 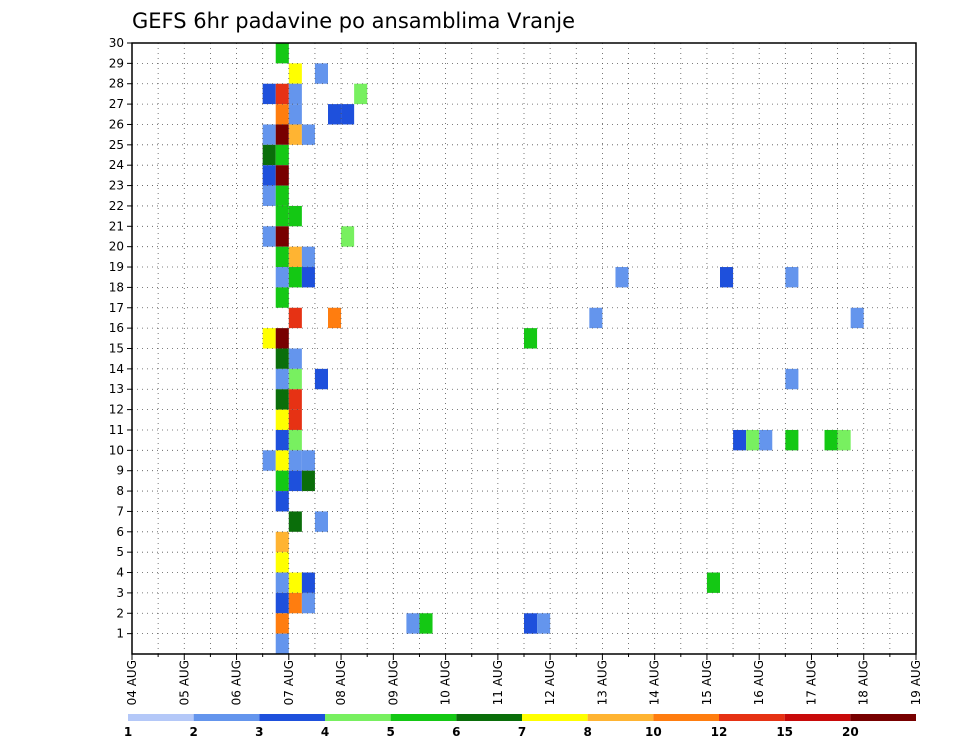 What do you see at coordinates (653, 732) in the screenshot?
I see `colorbar-label: 10` at bounding box center [653, 732].